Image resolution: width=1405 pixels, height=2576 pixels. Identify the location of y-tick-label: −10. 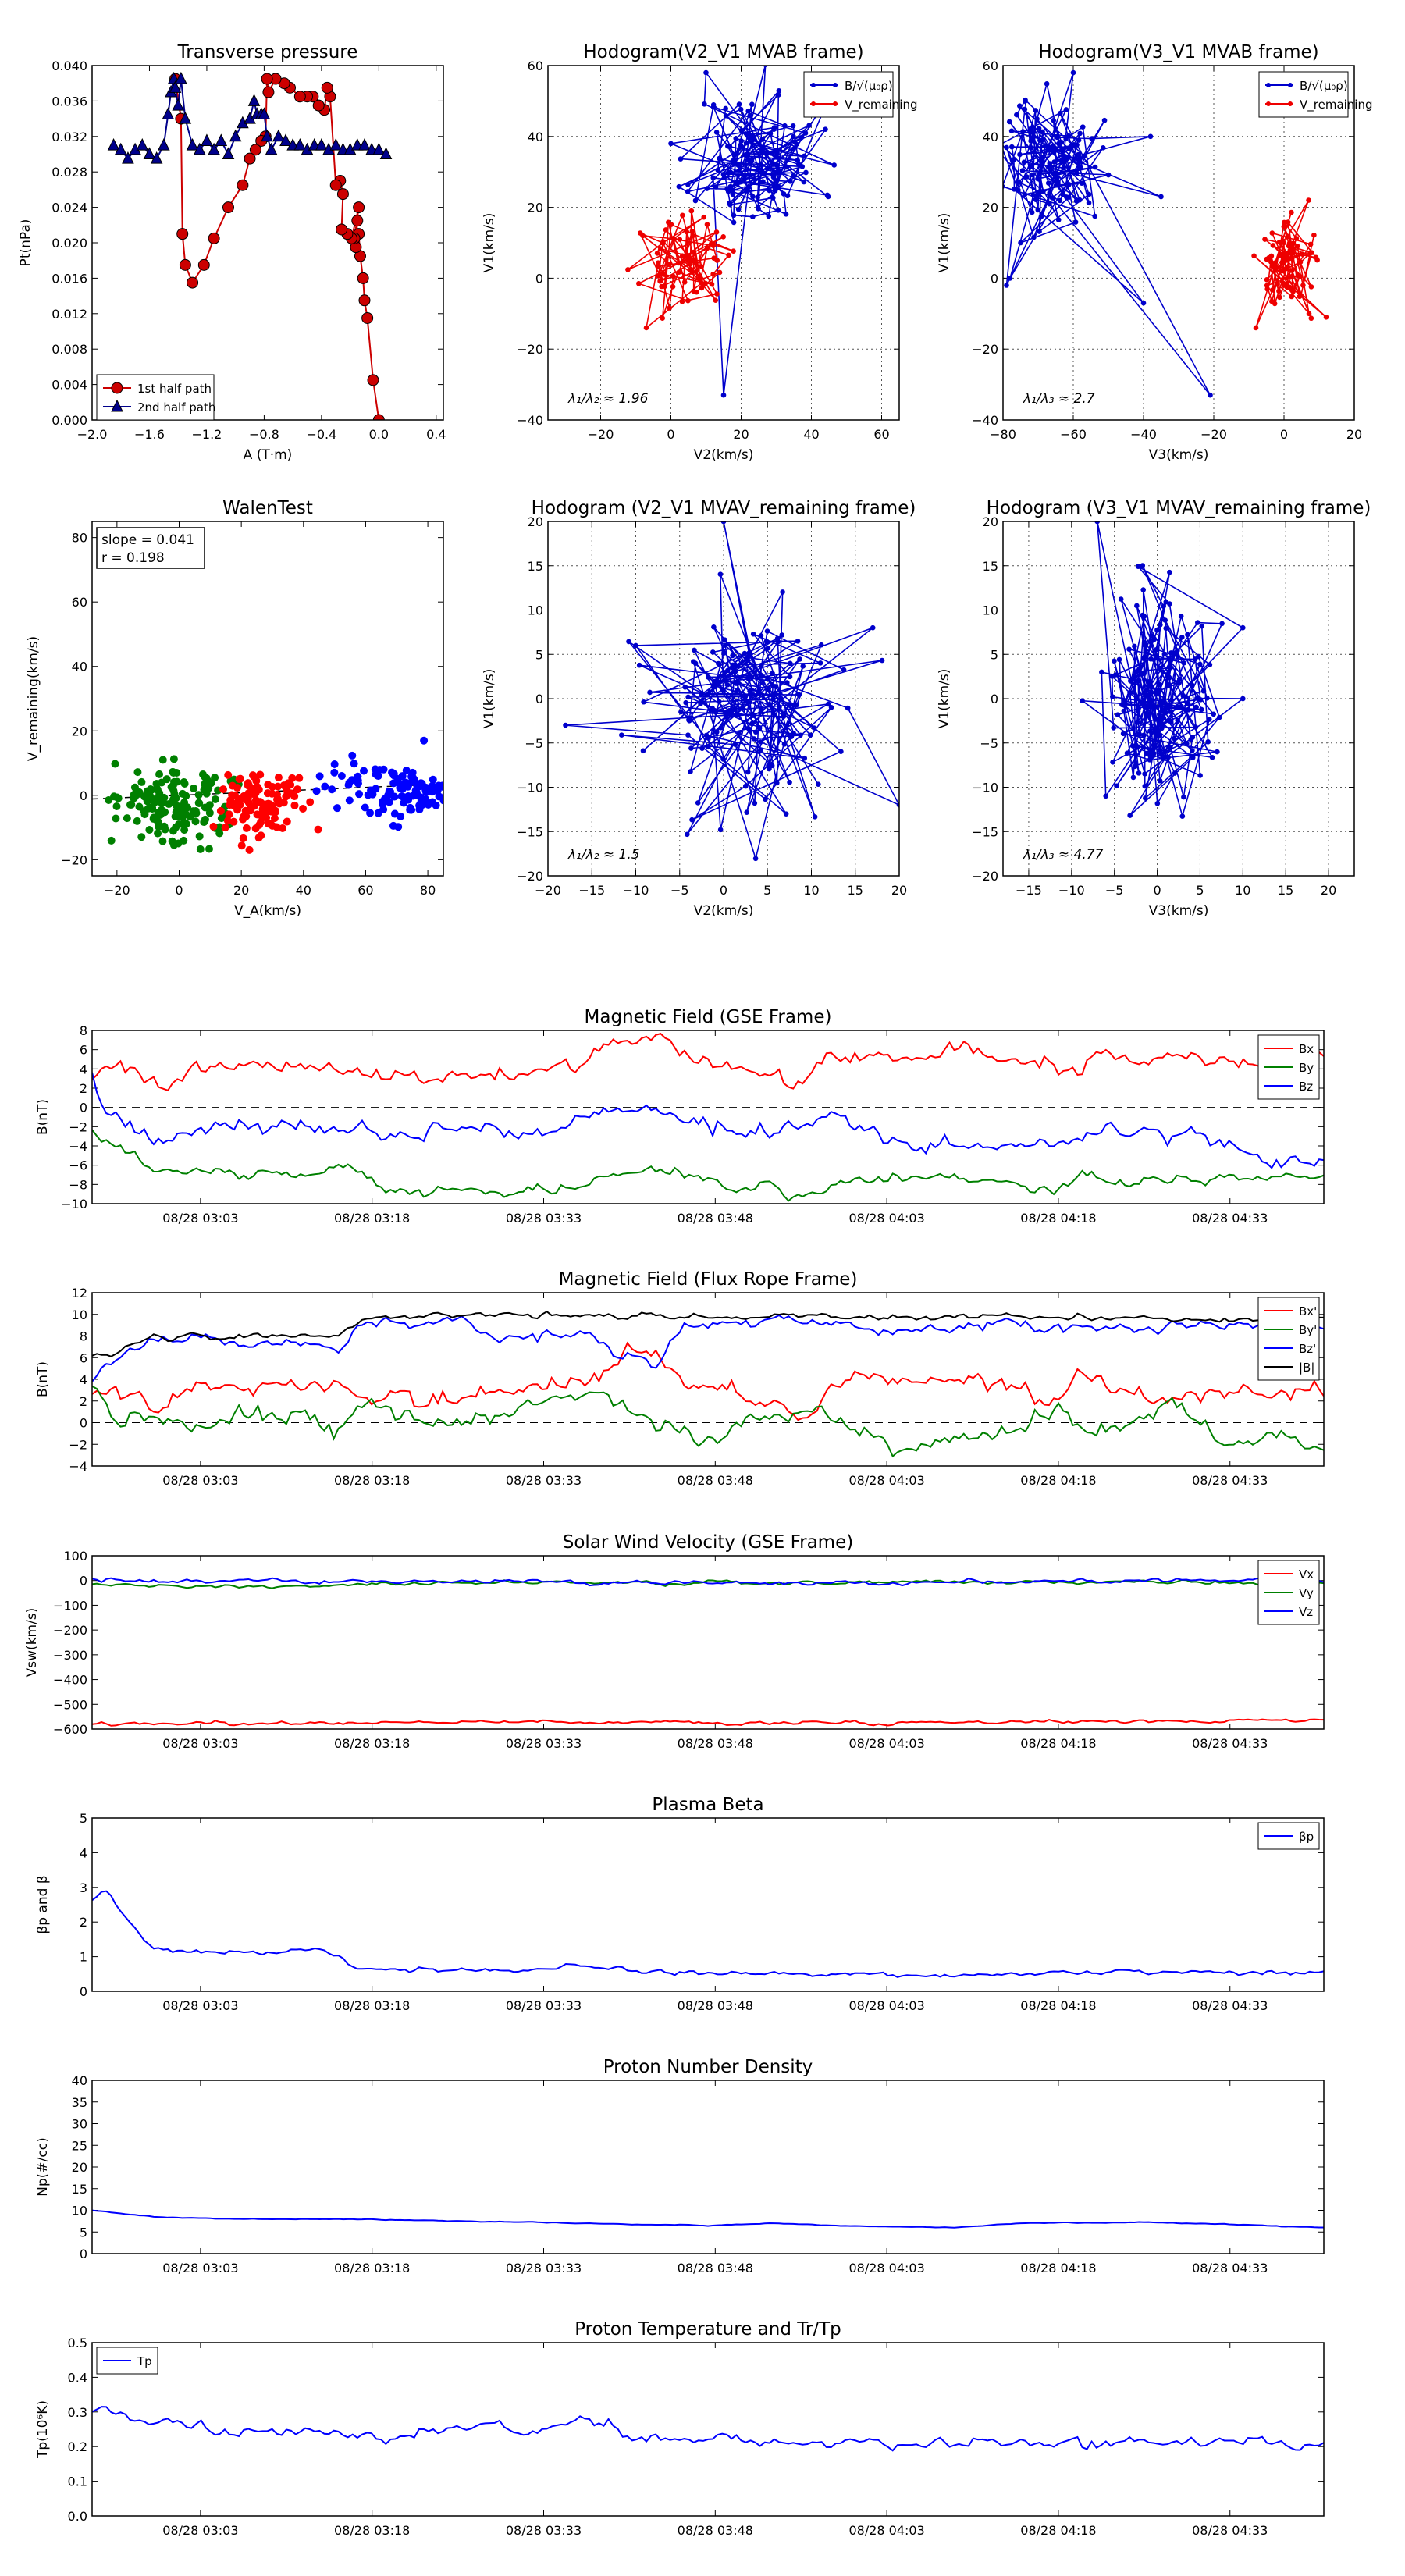
(74, 1204).